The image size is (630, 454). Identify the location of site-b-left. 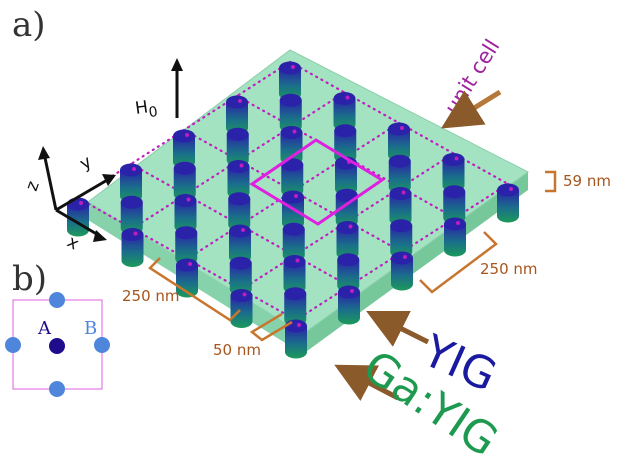
(13, 345).